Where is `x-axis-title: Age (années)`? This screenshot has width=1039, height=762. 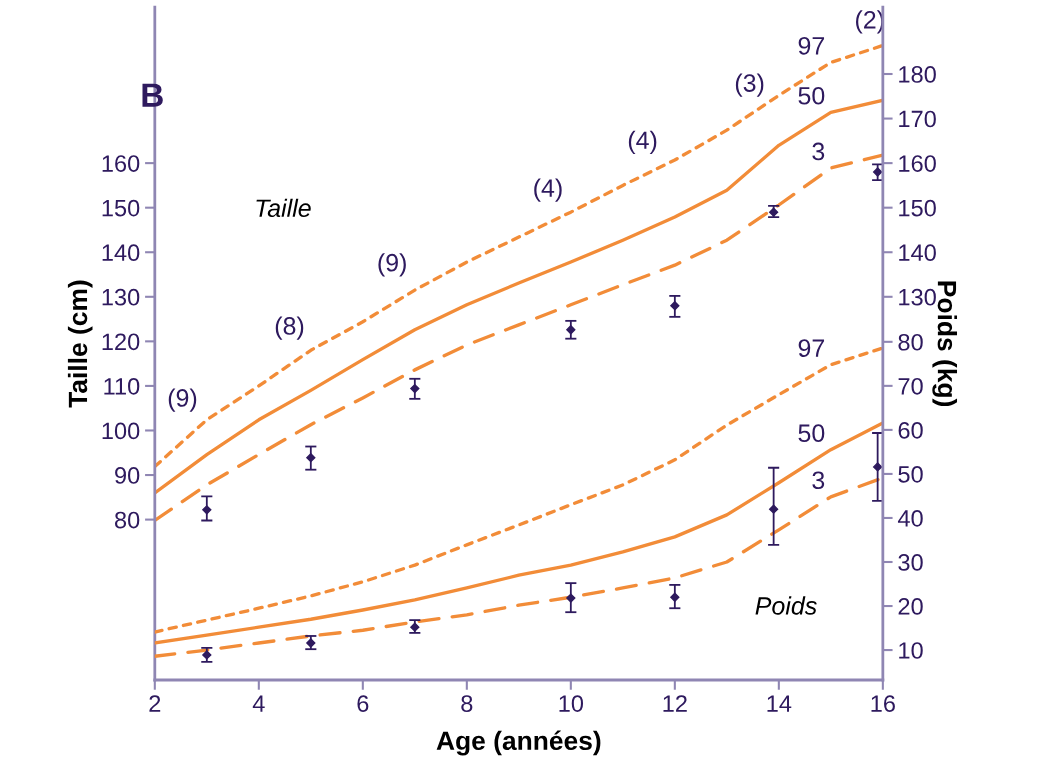
x-axis-title: Age (années) is located at coordinates (518, 743).